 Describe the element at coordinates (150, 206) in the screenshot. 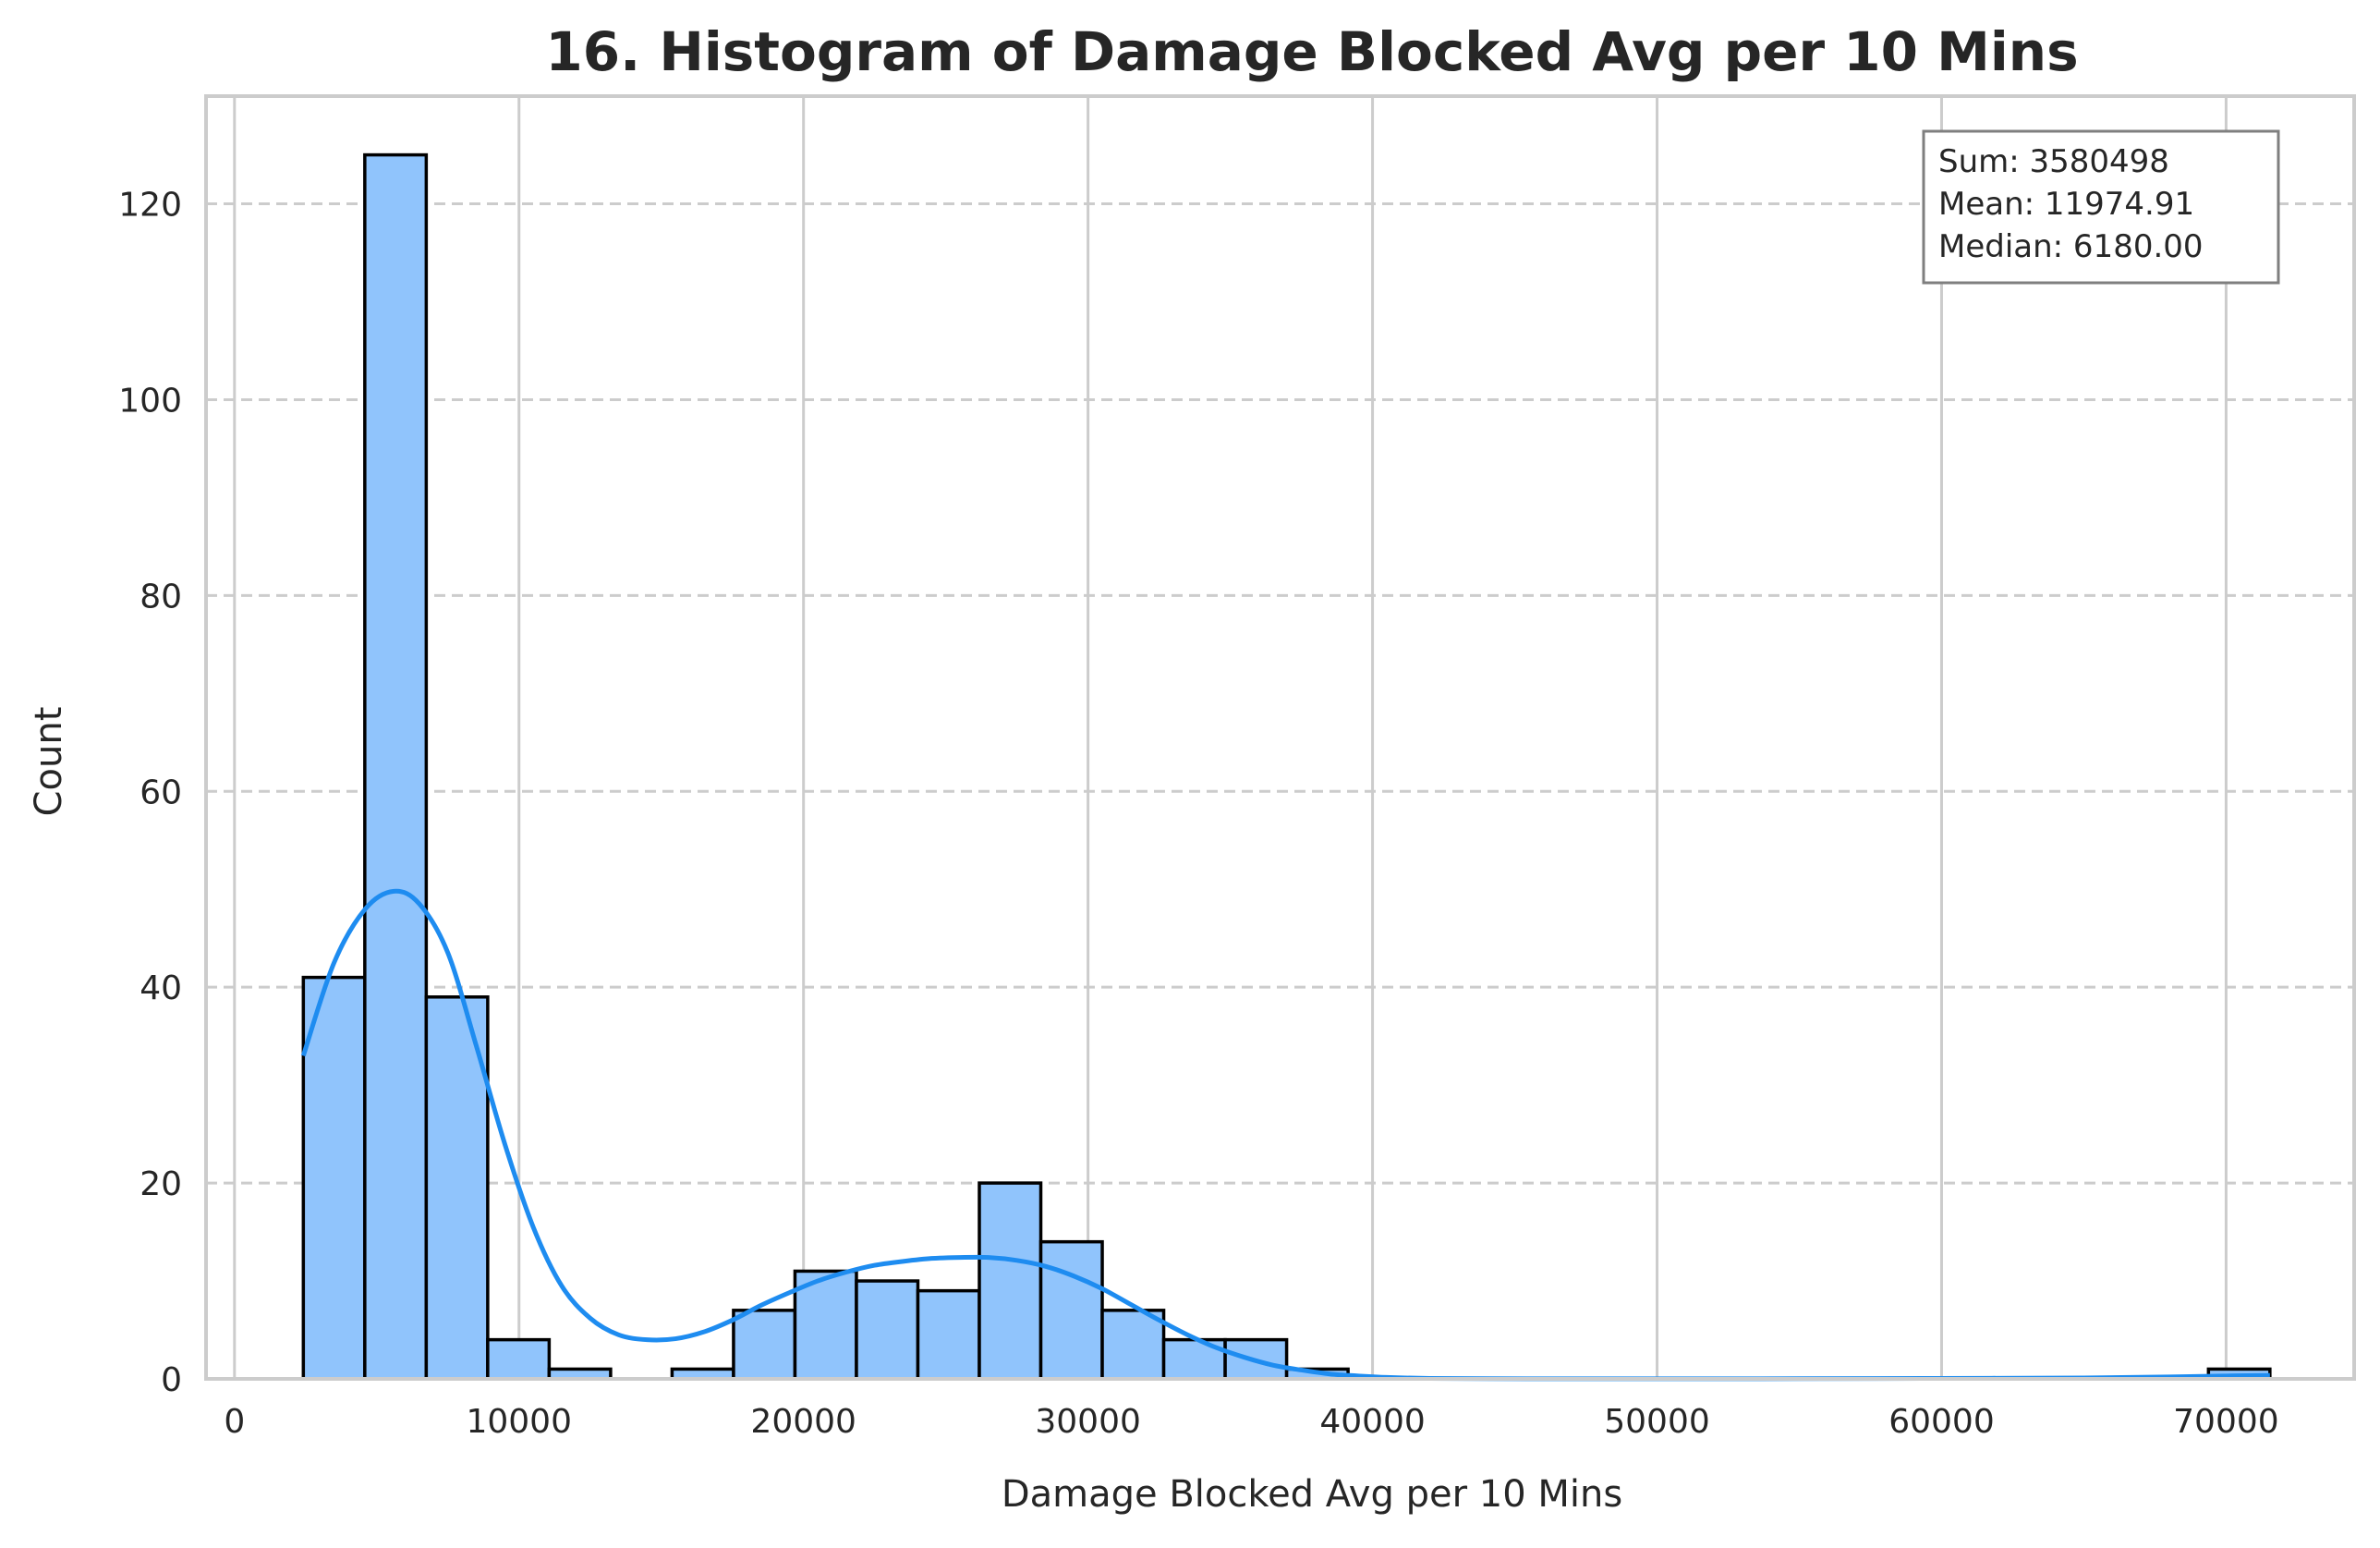

I see `y-tick-label: 120` at that location.